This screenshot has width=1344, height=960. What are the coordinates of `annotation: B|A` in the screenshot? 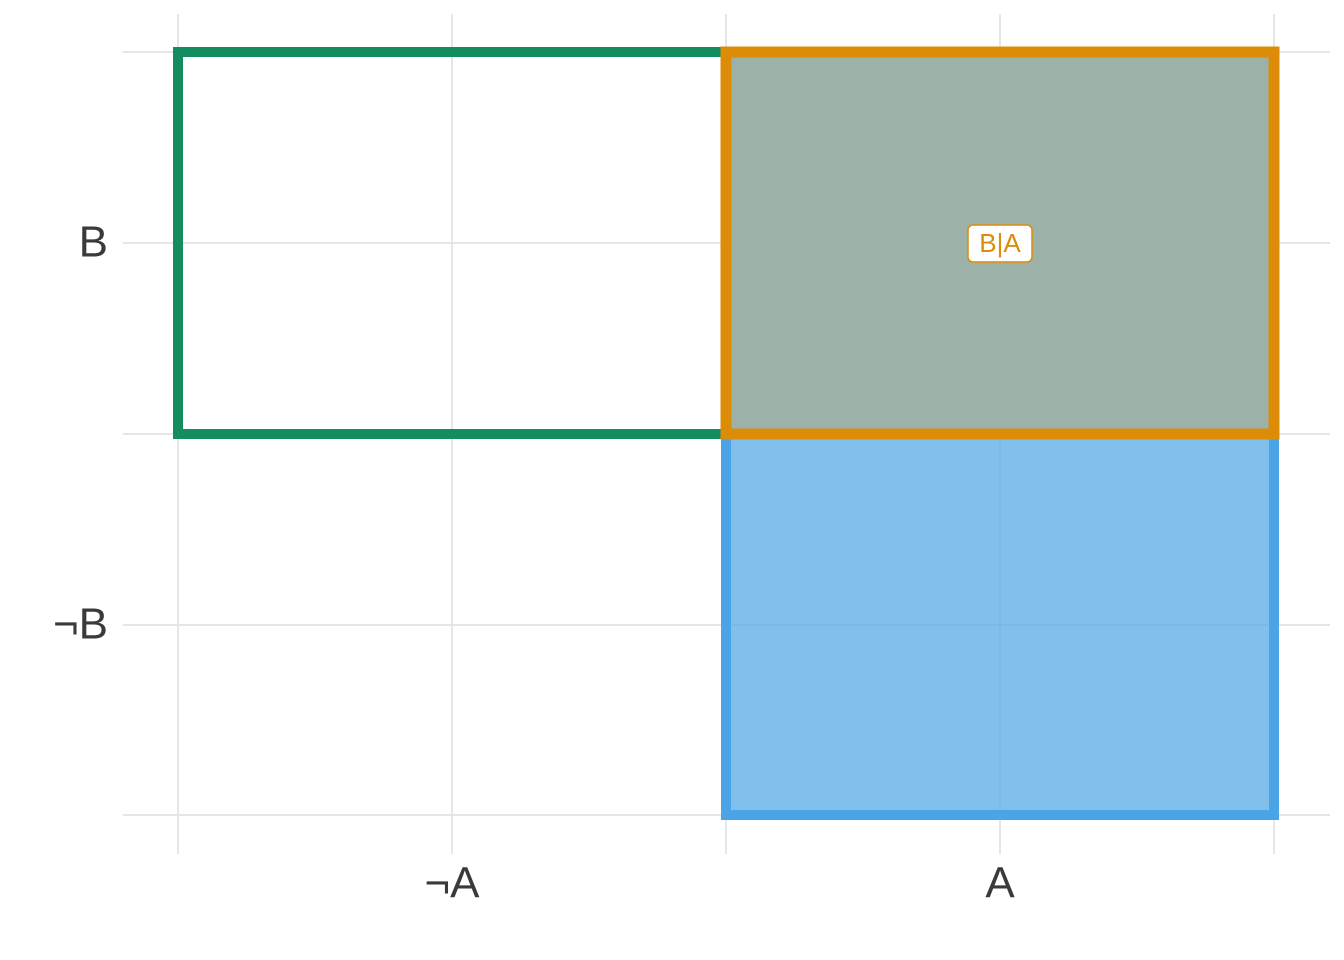 It's located at (1000, 243).